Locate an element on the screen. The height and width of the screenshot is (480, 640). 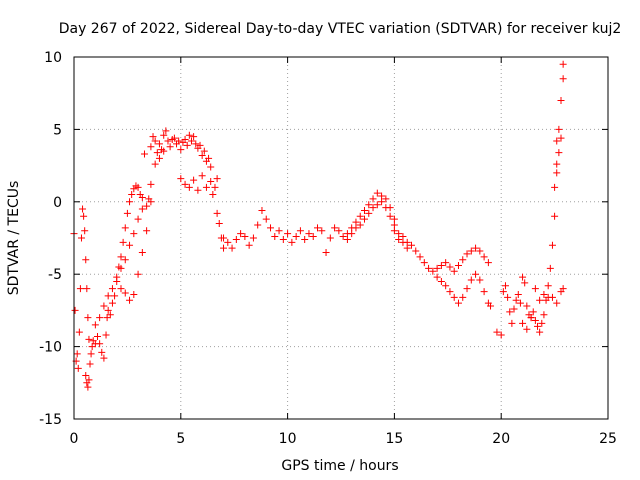
y-tick-label: 5 is located at coordinates (57, 130).